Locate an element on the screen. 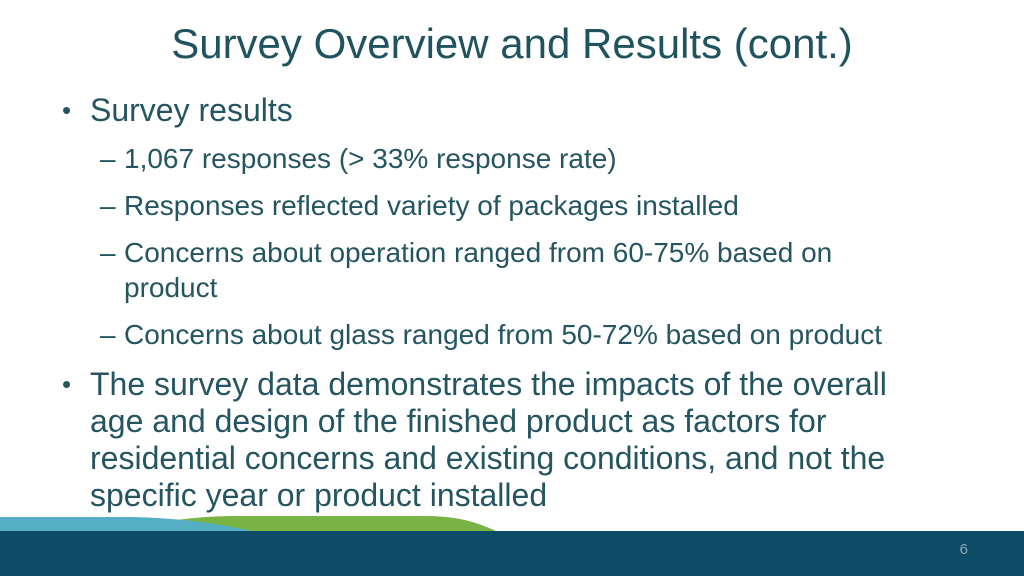  bullet-text: 1,067 responses (> 33% response rate) is located at coordinates (370, 158).